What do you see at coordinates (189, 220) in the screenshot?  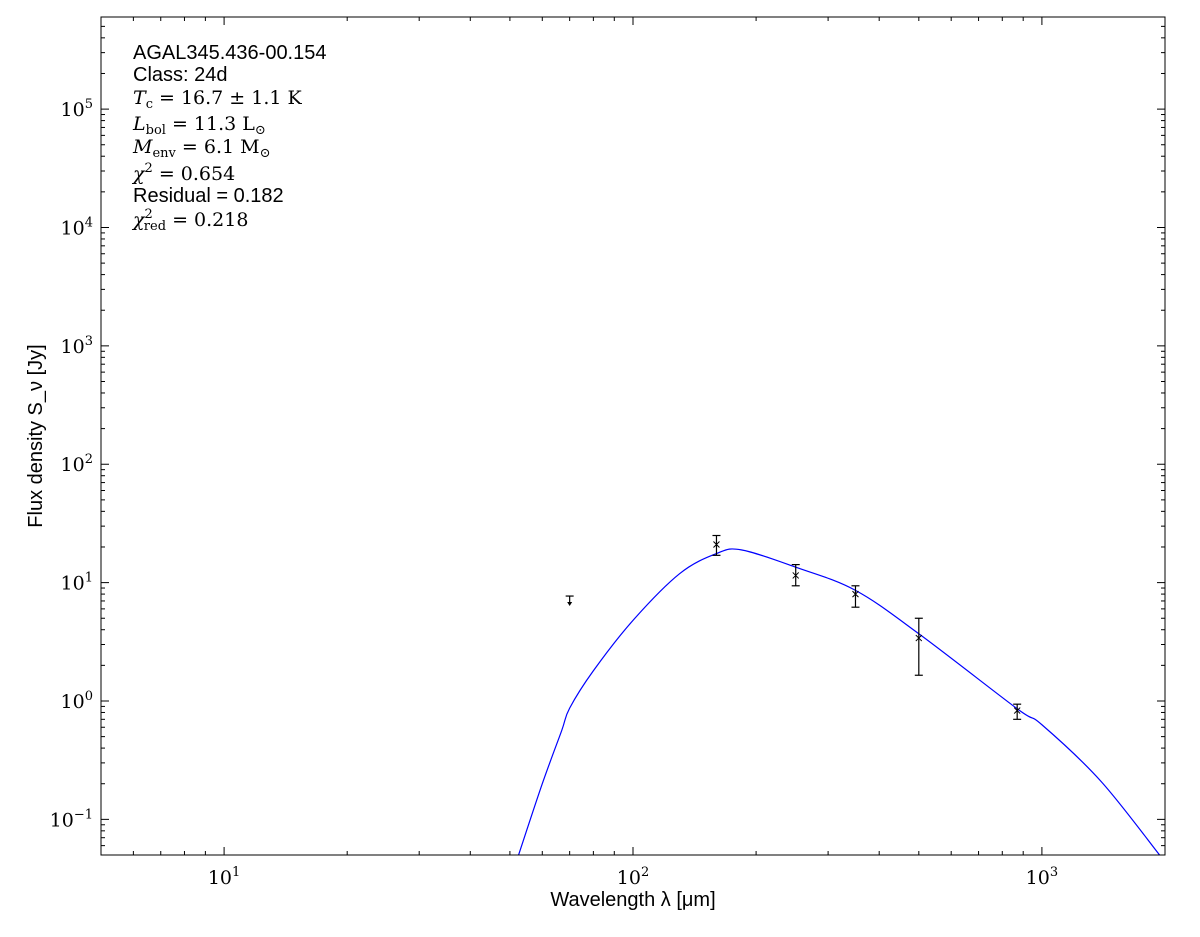 I see `annotation-chi2red: χ2 red = 0.218` at bounding box center [189, 220].